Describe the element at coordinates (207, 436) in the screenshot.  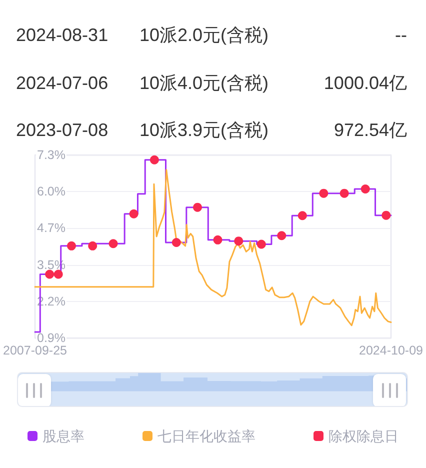
I see `legend-label: 七日年化收益率` at that location.